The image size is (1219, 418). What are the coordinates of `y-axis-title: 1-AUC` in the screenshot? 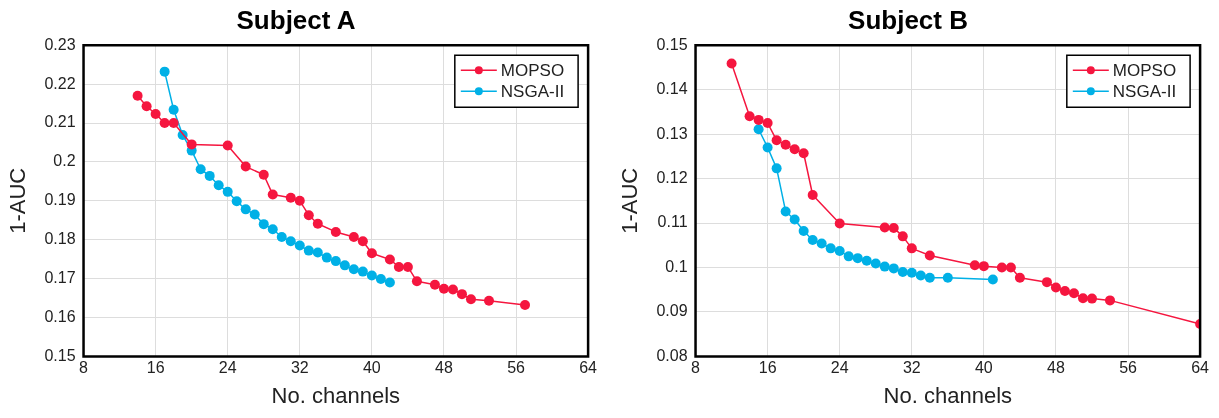 It's located at (18, 200).